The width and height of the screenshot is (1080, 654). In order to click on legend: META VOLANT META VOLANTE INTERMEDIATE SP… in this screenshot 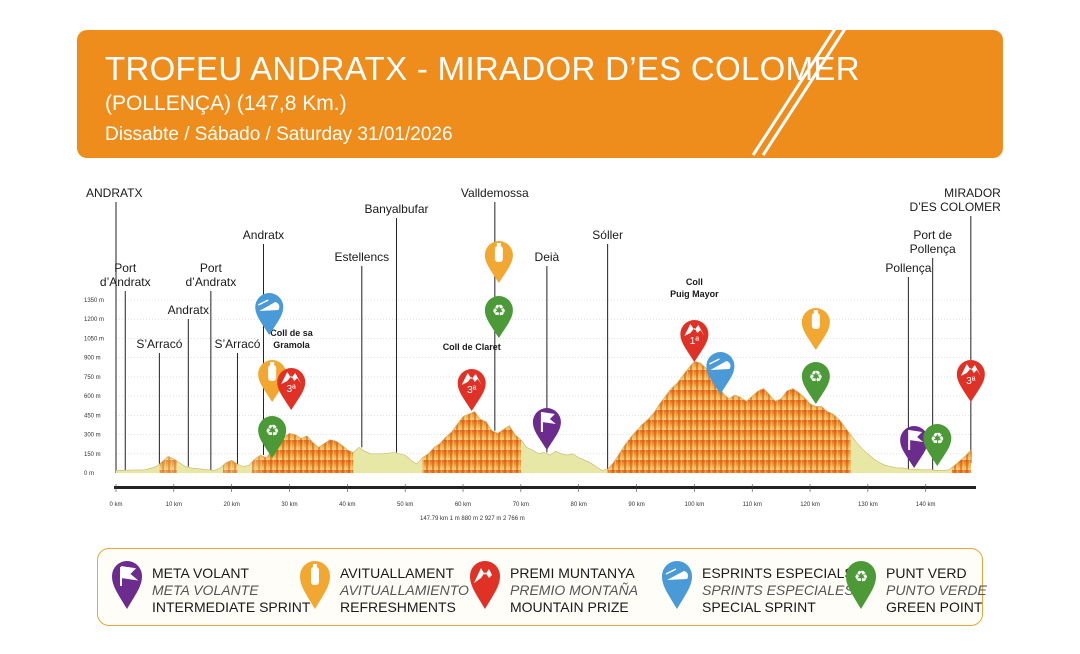, I will do `click(542, 587)`.